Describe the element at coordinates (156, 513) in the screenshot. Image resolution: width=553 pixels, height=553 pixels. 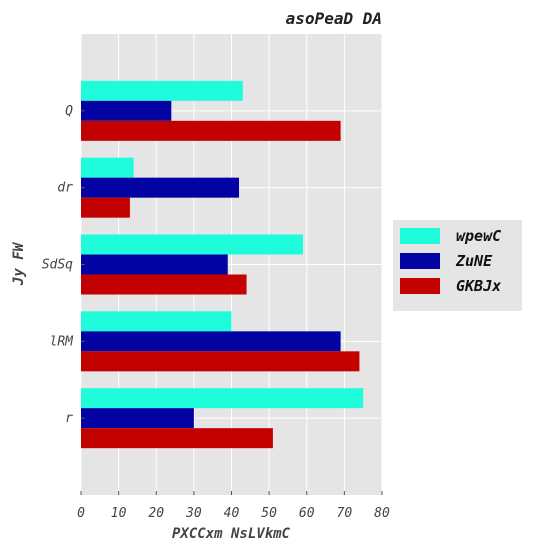
I see `x-tick-label: 20` at that location.